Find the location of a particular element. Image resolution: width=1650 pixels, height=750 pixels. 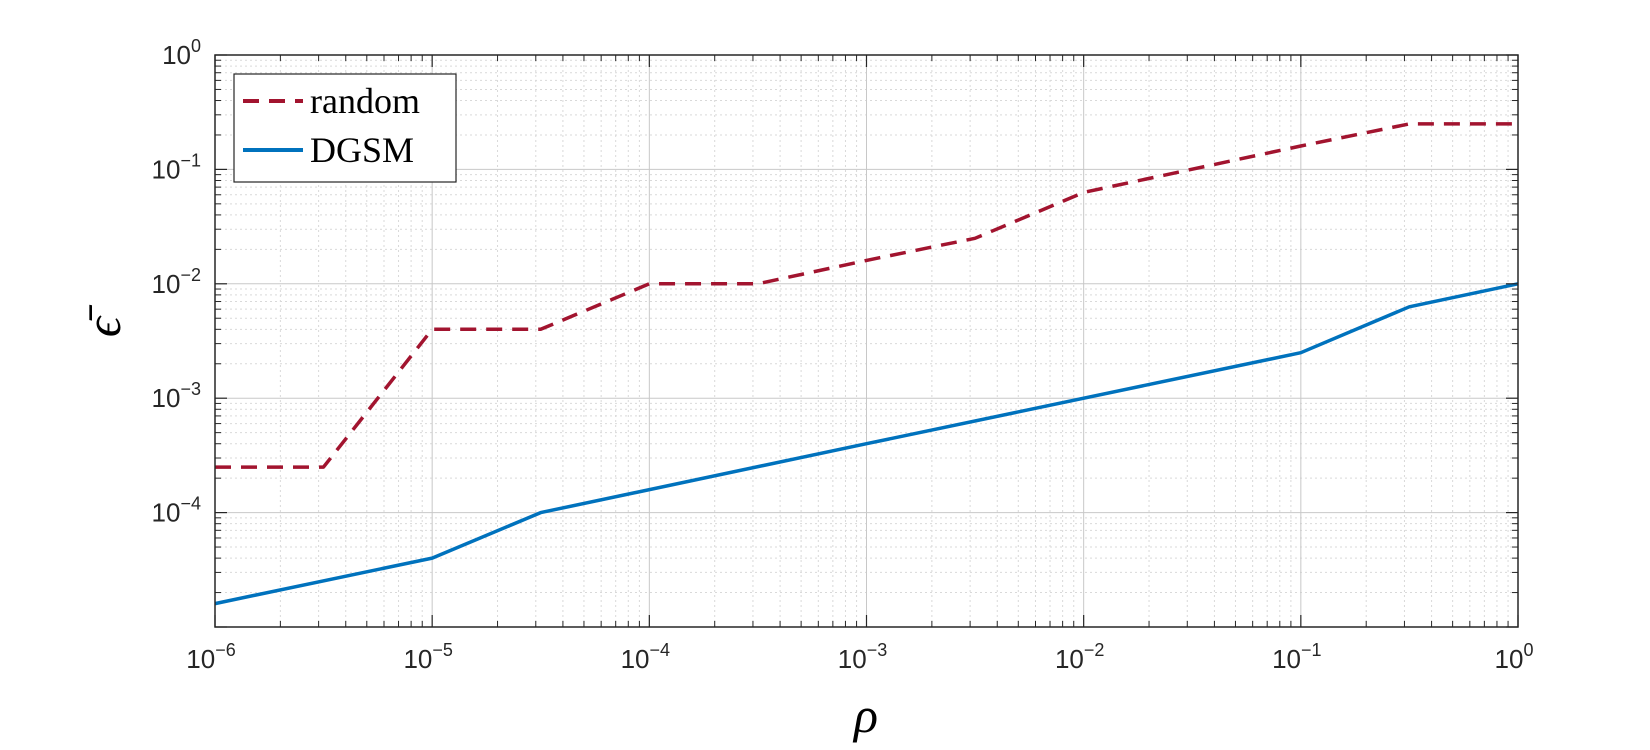

x-tick-label: 10⁻⁶ is located at coordinates (210, 657).